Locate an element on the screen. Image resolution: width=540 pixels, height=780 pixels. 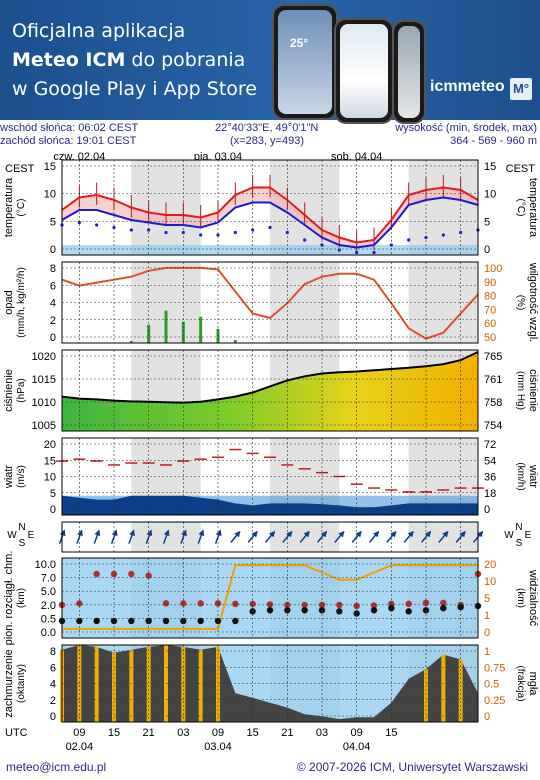
right-axis-title: ciśnienie is located at coordinates (533, 390).